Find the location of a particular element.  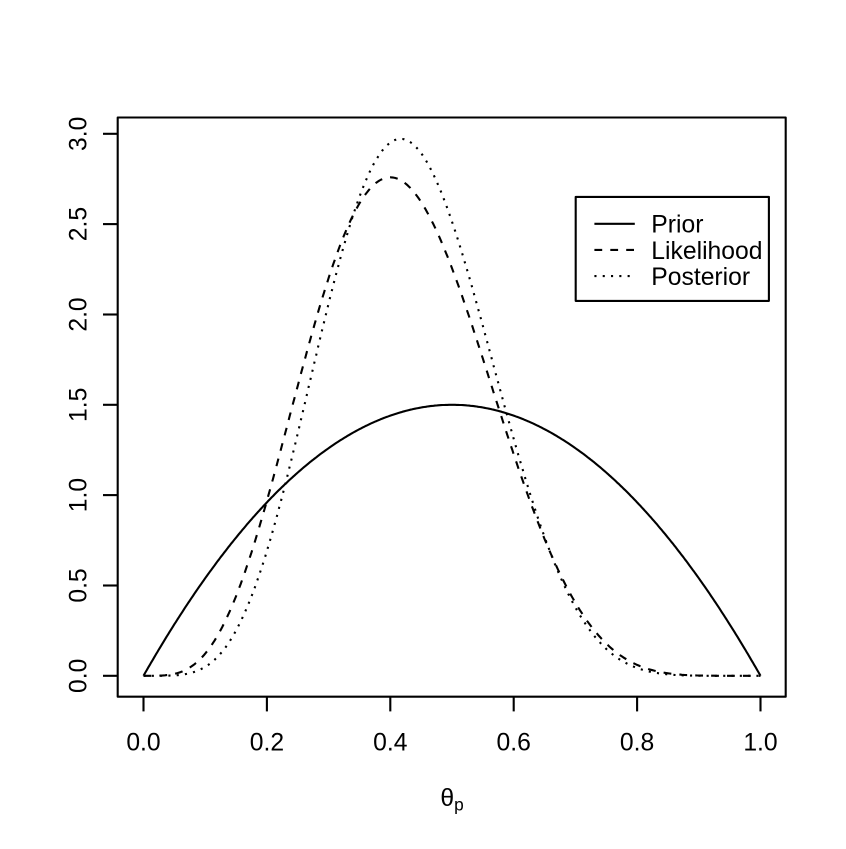

svg-text: Posterior is located at coordinates (700, 277).